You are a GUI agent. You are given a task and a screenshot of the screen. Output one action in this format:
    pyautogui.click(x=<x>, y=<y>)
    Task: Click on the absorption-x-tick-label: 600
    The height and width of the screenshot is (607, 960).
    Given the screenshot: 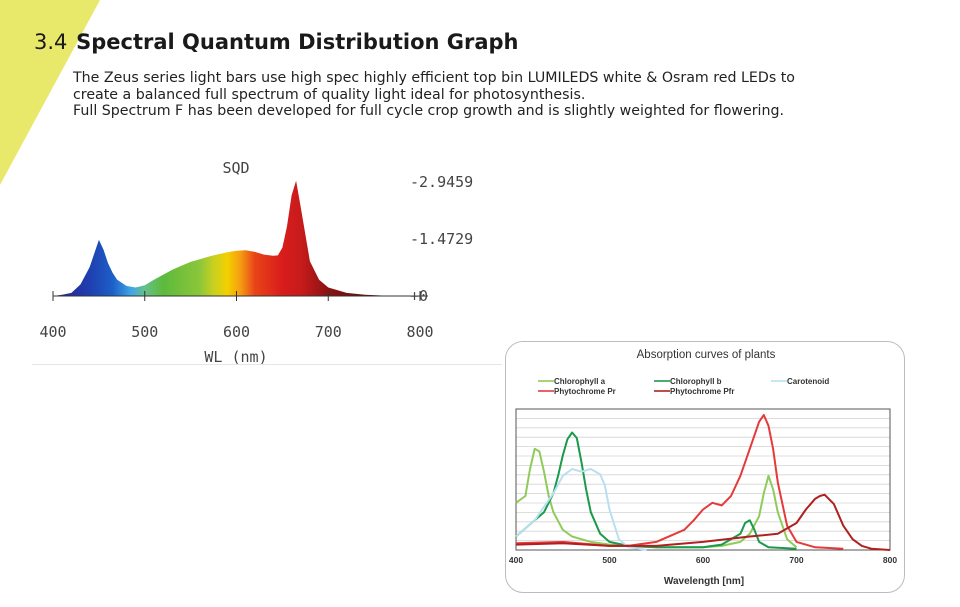 What is the action you would take?
    pyautogui.click(x=703, y=560)
    